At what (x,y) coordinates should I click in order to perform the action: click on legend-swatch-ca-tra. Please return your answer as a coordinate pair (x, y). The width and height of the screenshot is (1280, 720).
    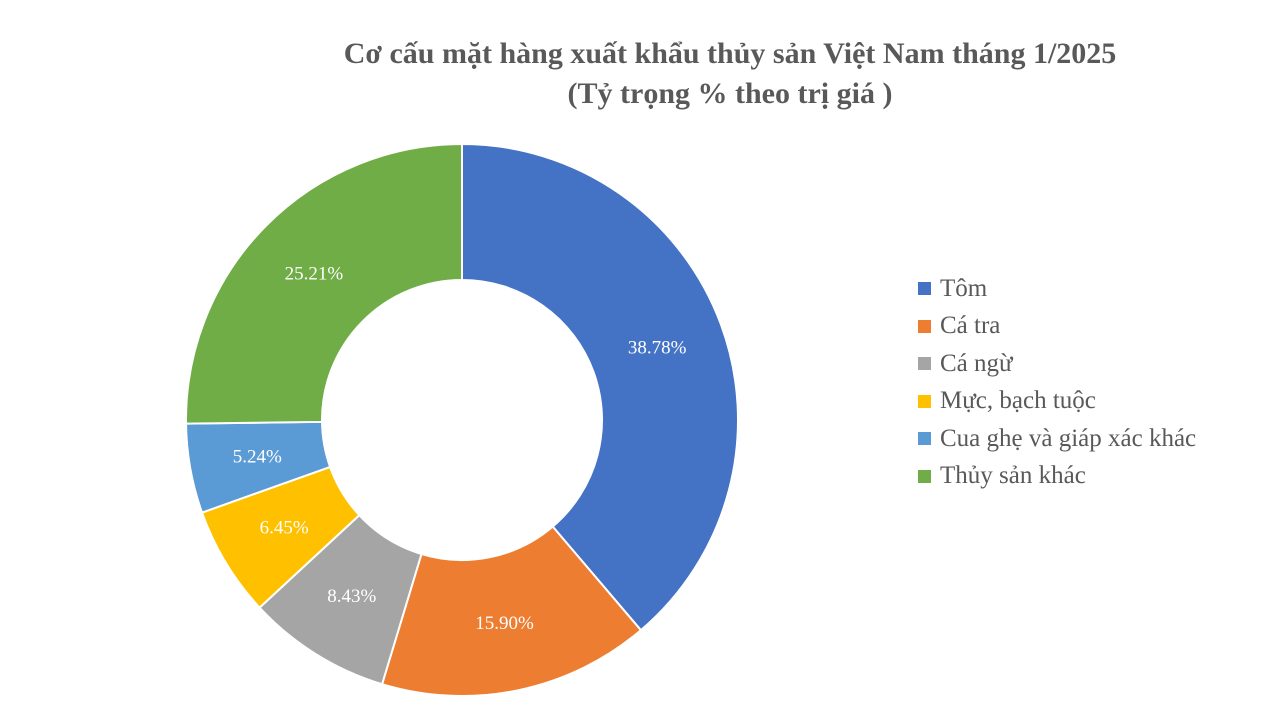
    Looking at the image, I should click on (924, 326).